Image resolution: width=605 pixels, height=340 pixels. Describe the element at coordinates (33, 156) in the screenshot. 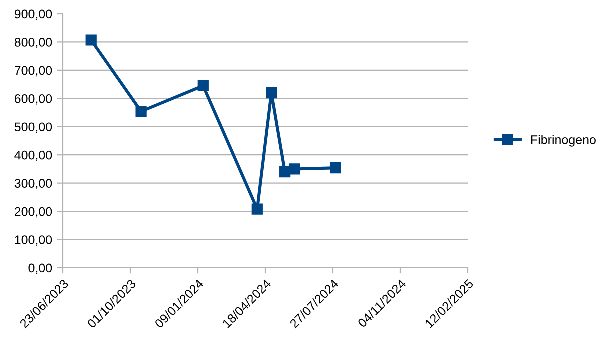

I see `y-tick-label: 400,00` at that location.